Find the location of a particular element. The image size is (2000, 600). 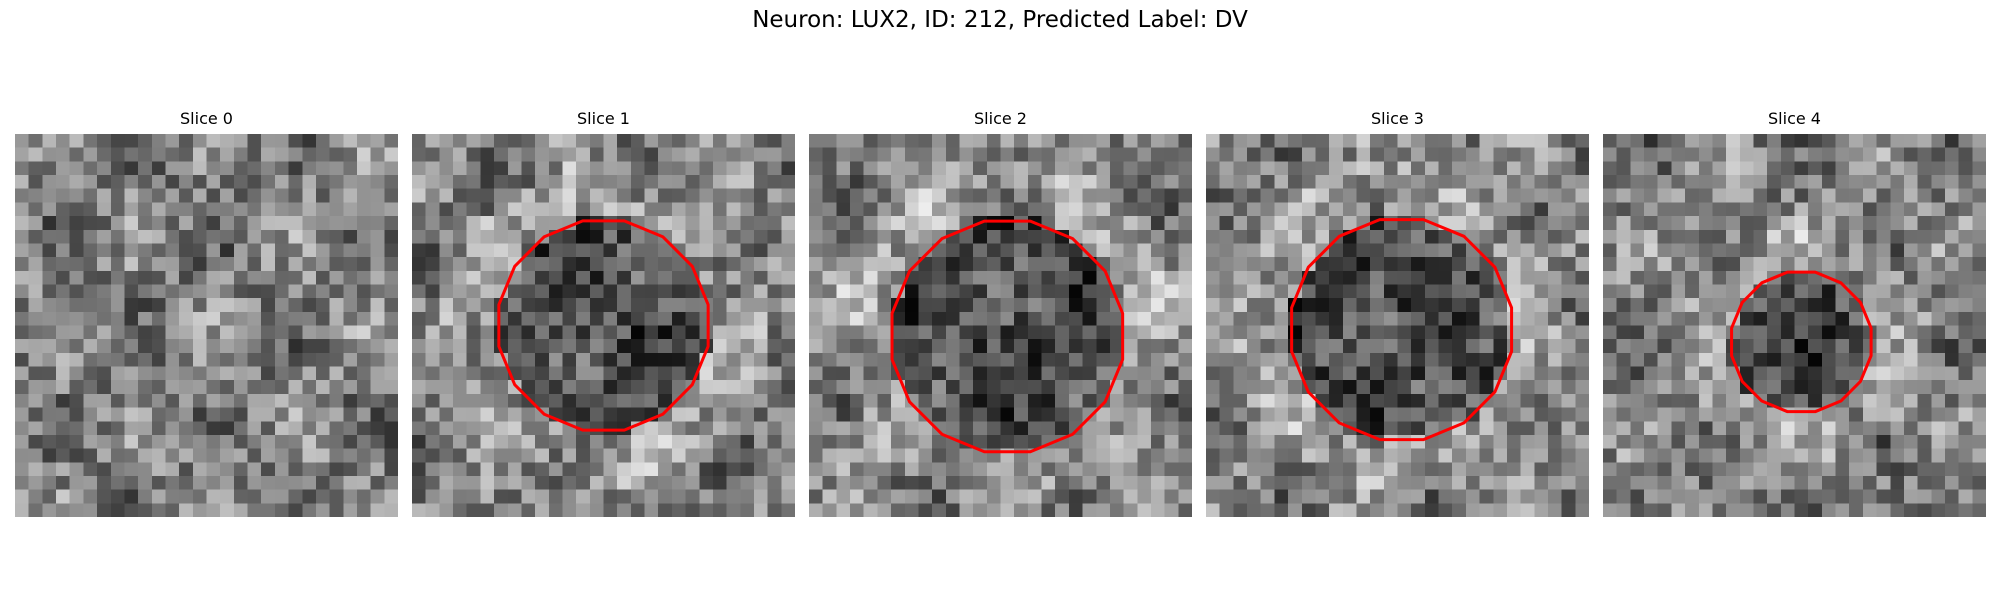

slice-title: Slice 3 is located at coordinates (1397, 118).